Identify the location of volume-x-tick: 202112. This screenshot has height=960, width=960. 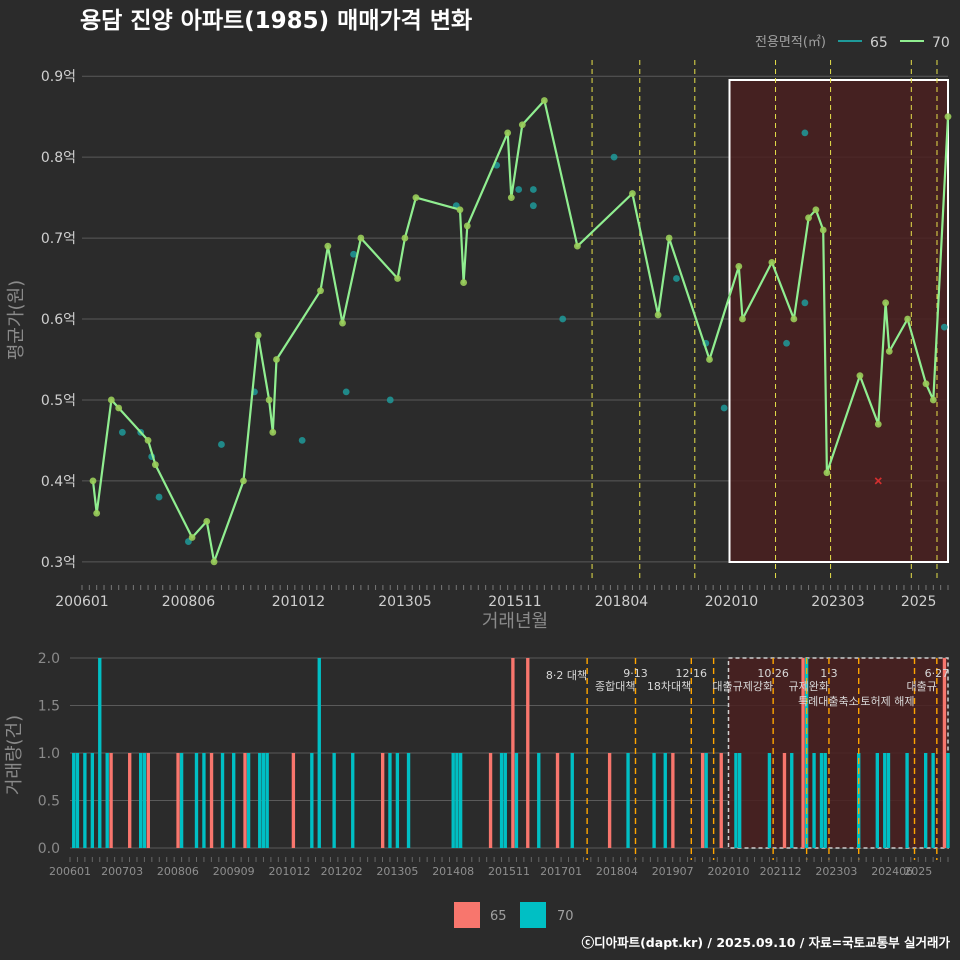
(781, 871).